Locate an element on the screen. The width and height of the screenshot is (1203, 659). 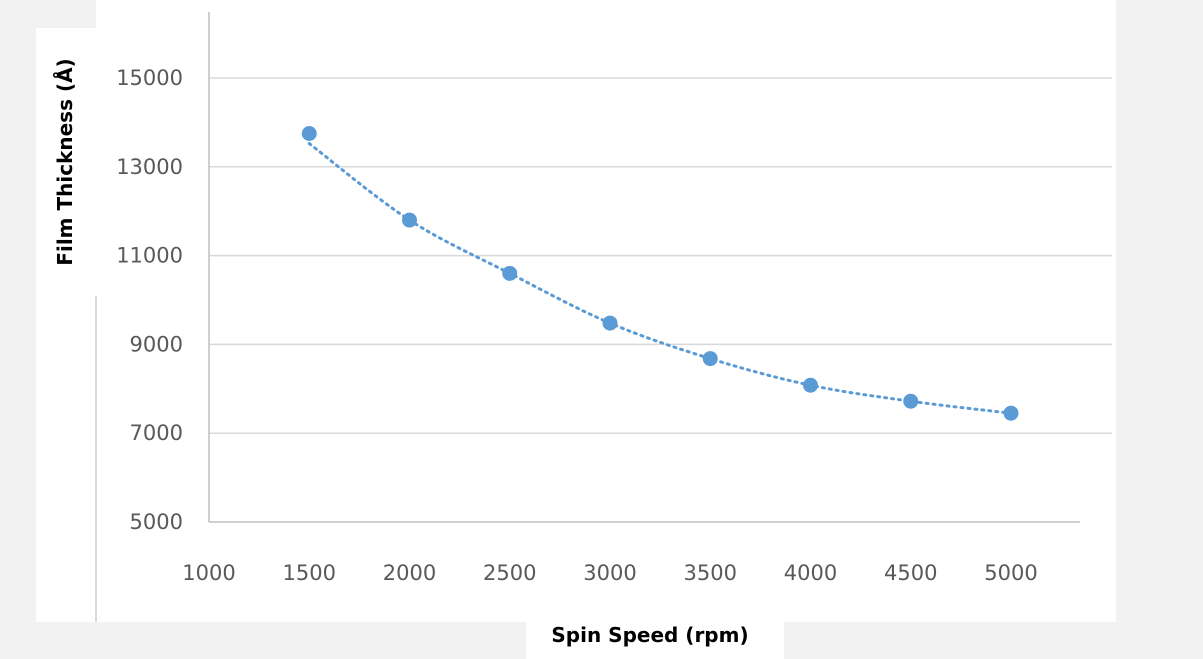
x-tick-label: 2500 is located at coordinates (509, 573).